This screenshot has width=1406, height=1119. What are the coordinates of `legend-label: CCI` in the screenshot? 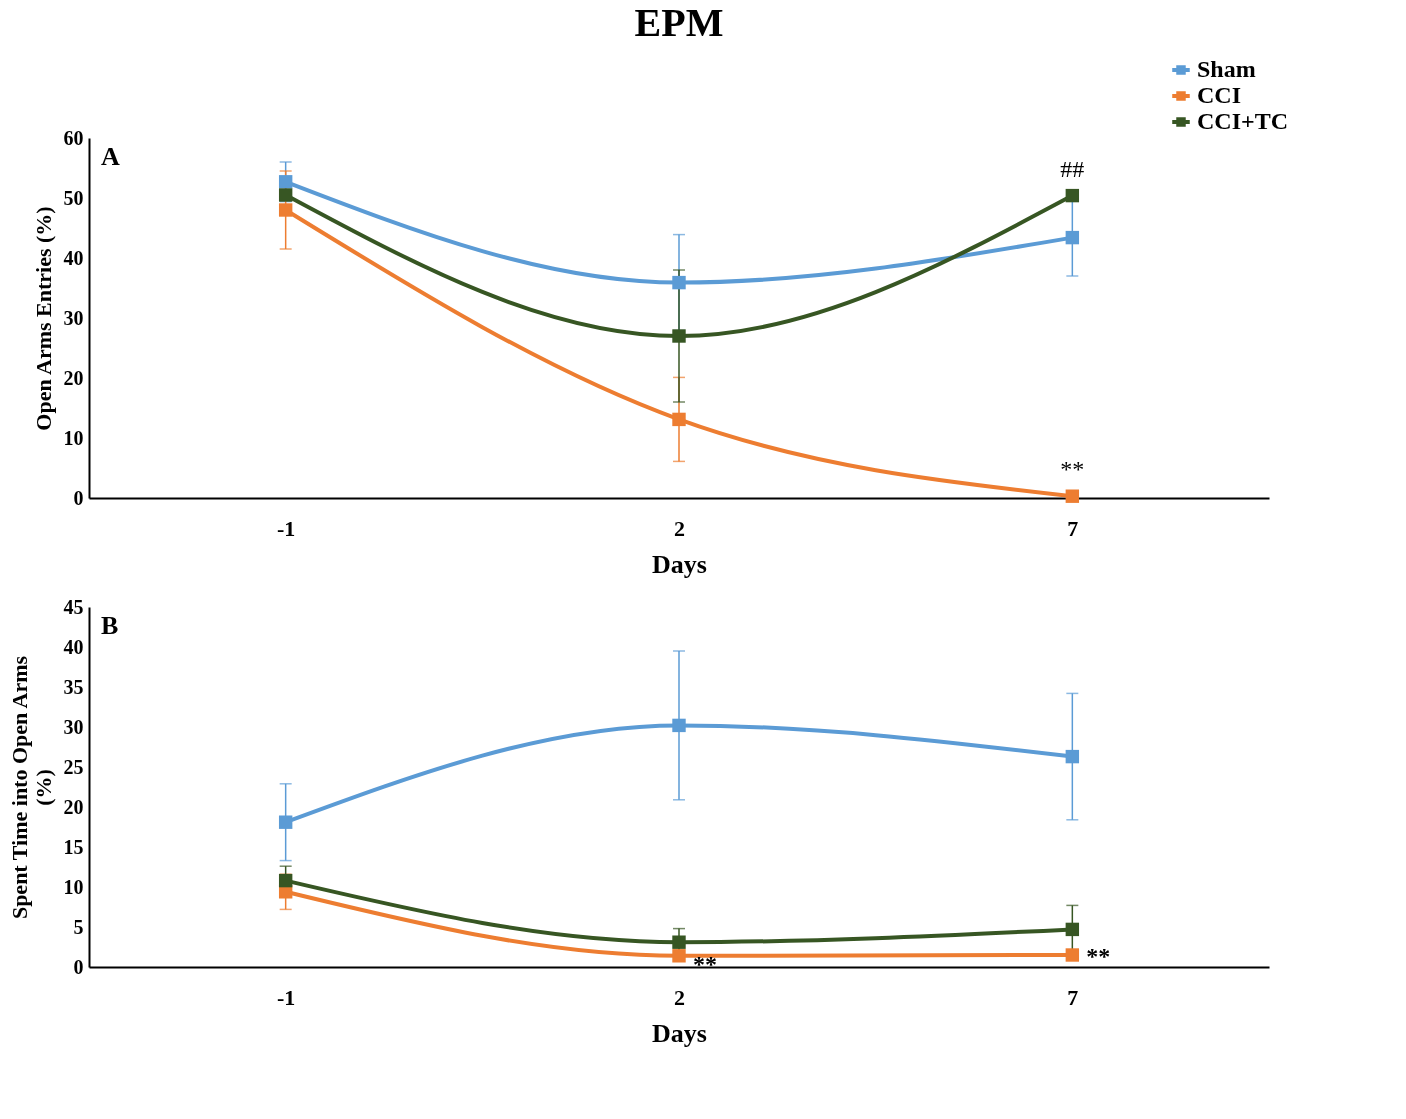 It's located at (1219, 95).